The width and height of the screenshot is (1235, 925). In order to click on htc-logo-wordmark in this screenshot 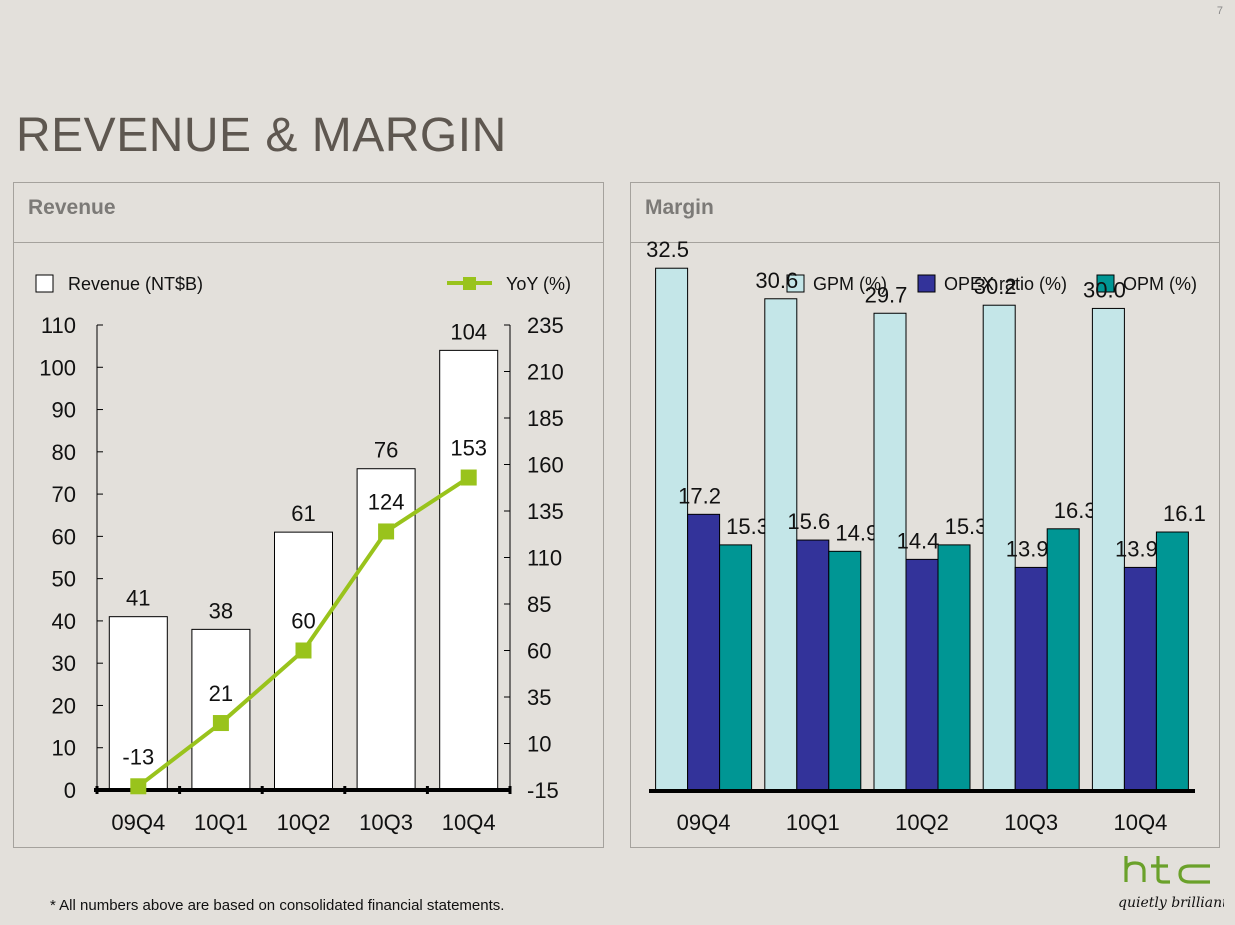, I will do `click(1167, 870)`.